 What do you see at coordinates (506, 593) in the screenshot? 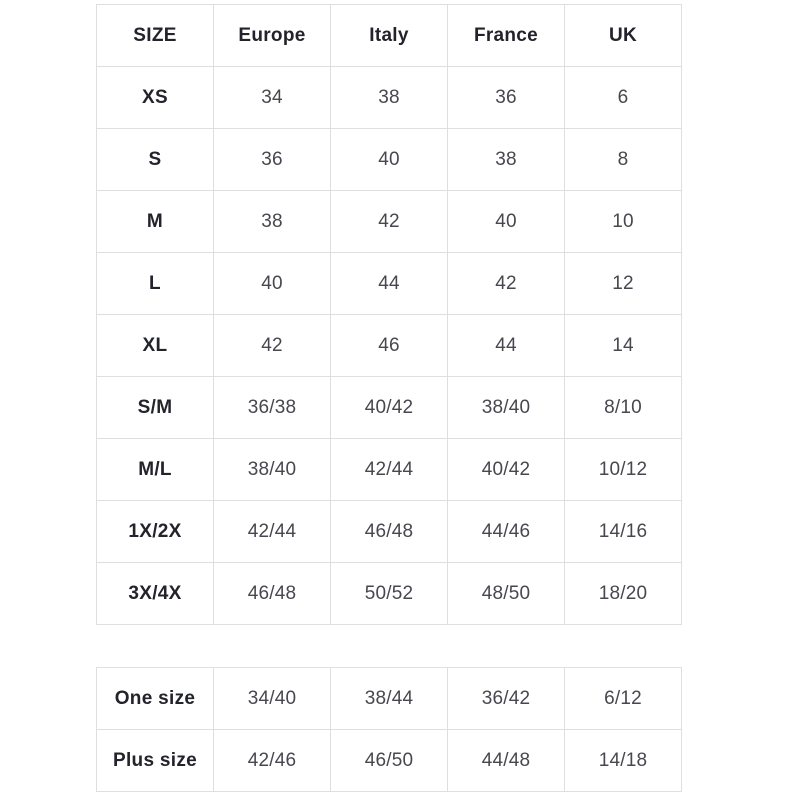
I see `size-value-cell: 48/50` at bounding box center [506, 593].